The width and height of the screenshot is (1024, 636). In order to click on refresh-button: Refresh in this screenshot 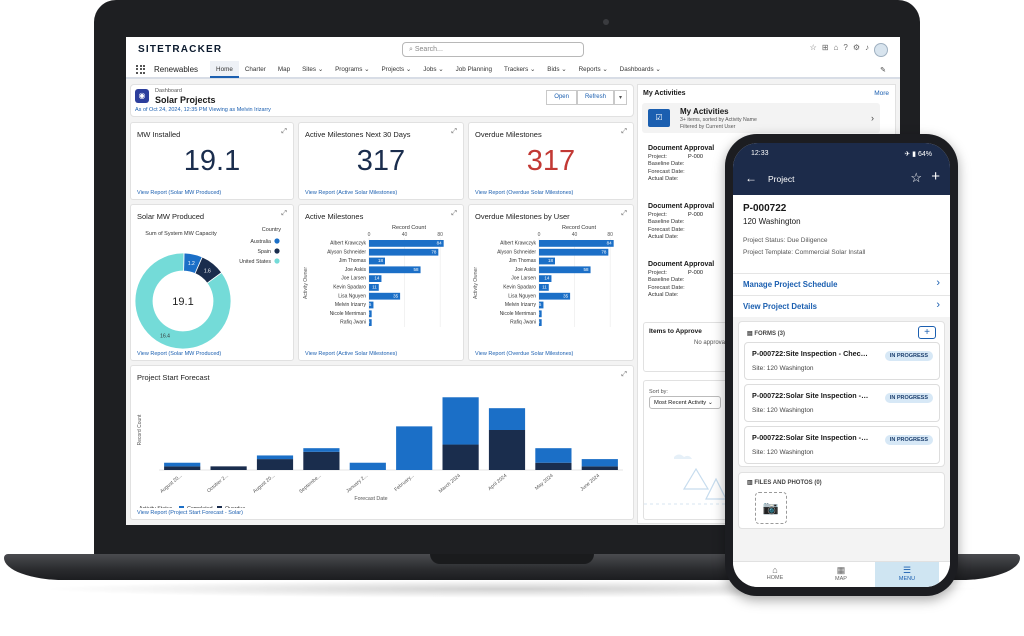, I will do `click(595, 97)`.